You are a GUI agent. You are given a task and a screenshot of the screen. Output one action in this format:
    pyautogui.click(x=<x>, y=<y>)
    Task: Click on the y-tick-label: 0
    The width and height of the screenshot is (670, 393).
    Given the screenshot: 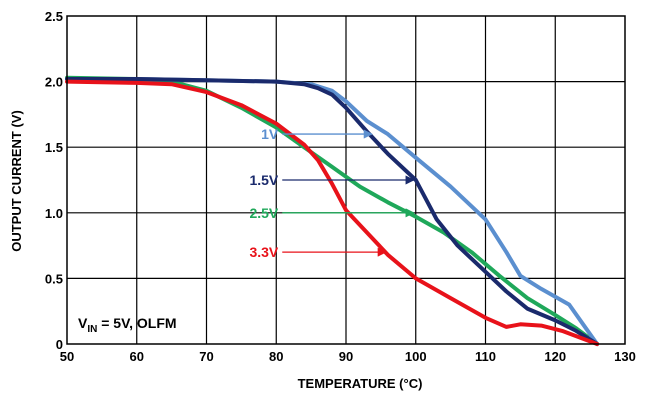 What is the action you would take?
    pyautogui.click(x=59, y=344)
    